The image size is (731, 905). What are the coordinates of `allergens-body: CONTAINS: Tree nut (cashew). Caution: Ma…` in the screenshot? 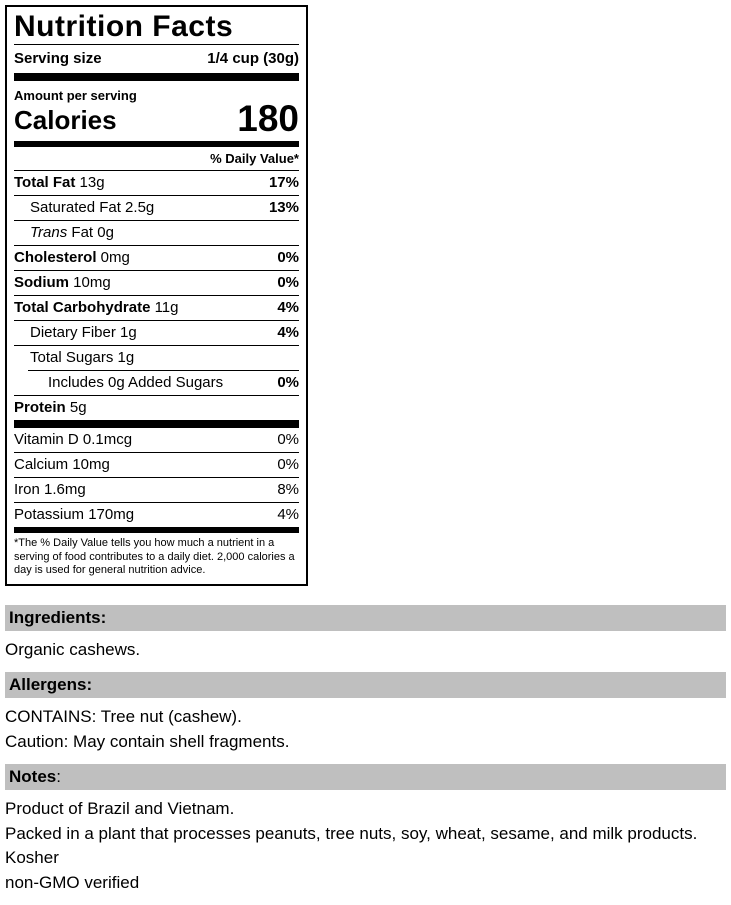 It's located at (365, 731).